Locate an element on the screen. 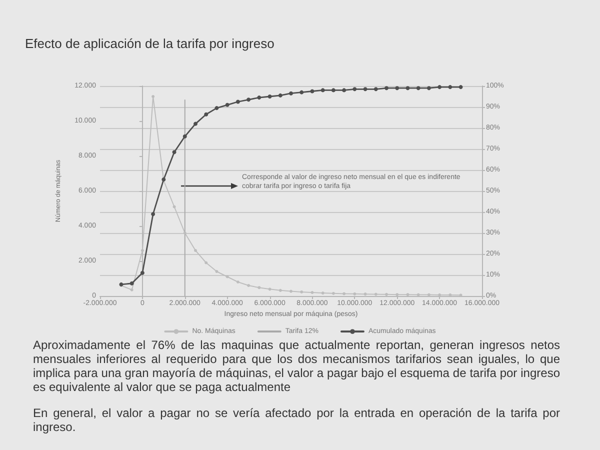 The image size is (600, 450). text: Aproximadamente el 76% de las maquinas que actualmente reportan, generan ingresos netos mensuales inferiores al requerido para que los dos mecanismos tarifarios sean iguales, lo que implica para una gran mayoría de máquinas, el valor a pagar bajo el esquema de tarifa por ingreso es equivalente al valor que se paga actualmente is located at coordinates (296, 366).